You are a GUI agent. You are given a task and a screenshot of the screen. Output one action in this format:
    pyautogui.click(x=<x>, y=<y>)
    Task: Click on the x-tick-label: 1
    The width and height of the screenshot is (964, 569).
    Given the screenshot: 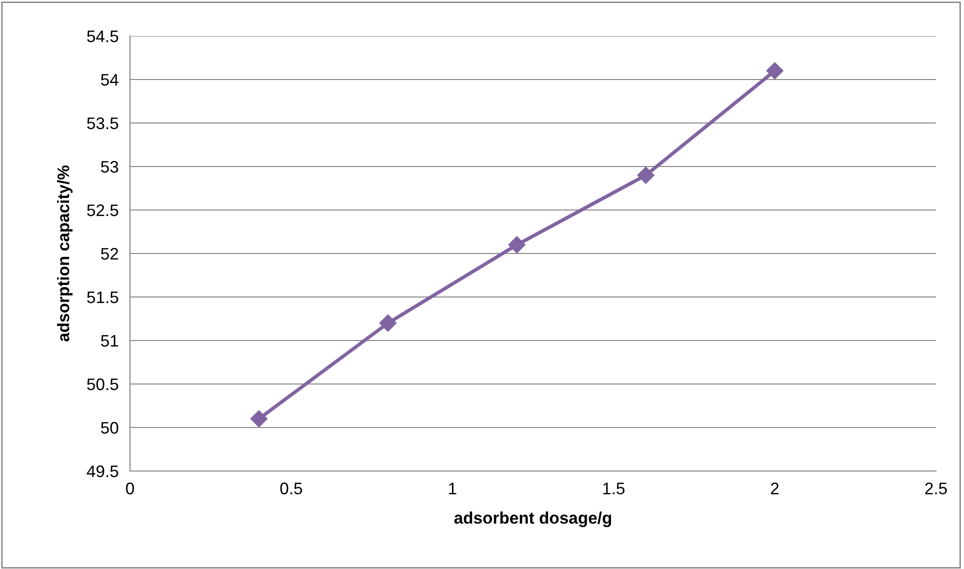 What is the action you would take?
    pyautogui.click(x=452, y=488)
    